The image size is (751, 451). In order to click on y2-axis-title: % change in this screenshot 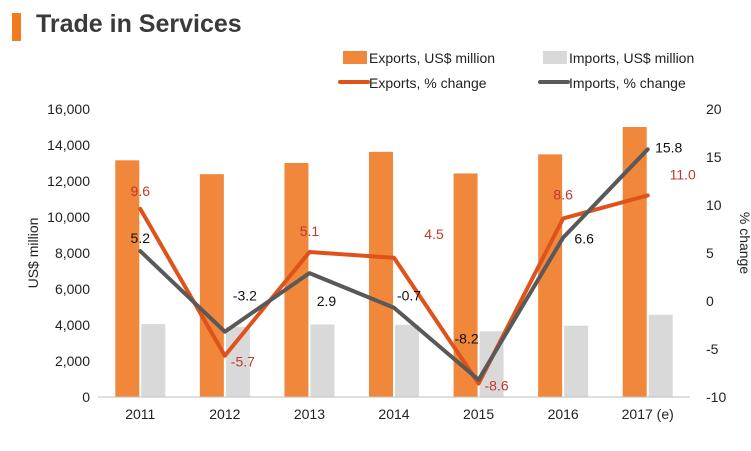, I will do `click(744, 243)`.